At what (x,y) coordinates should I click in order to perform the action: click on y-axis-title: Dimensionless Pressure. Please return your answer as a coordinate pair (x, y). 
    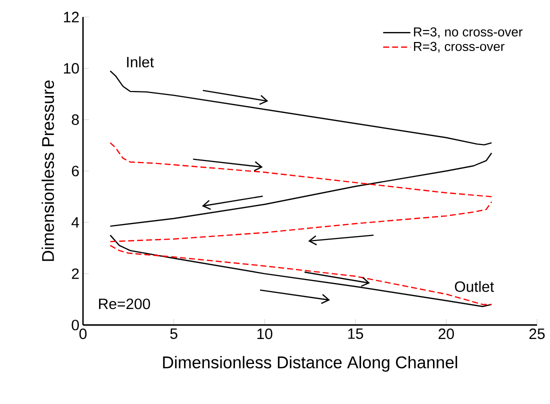
    Looking at the image, I should click on (48, 170).